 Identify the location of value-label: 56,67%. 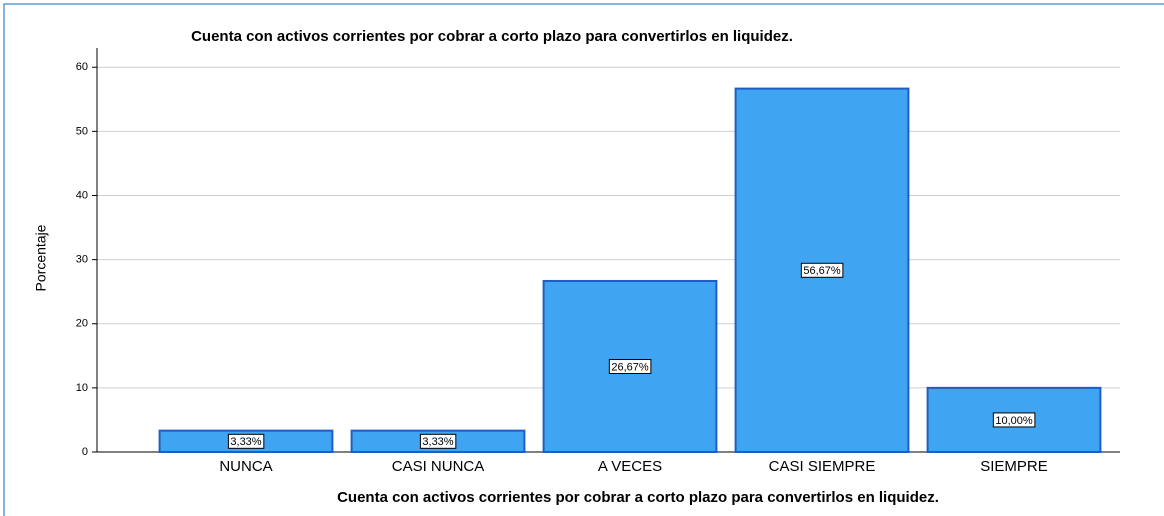
(822, 271).